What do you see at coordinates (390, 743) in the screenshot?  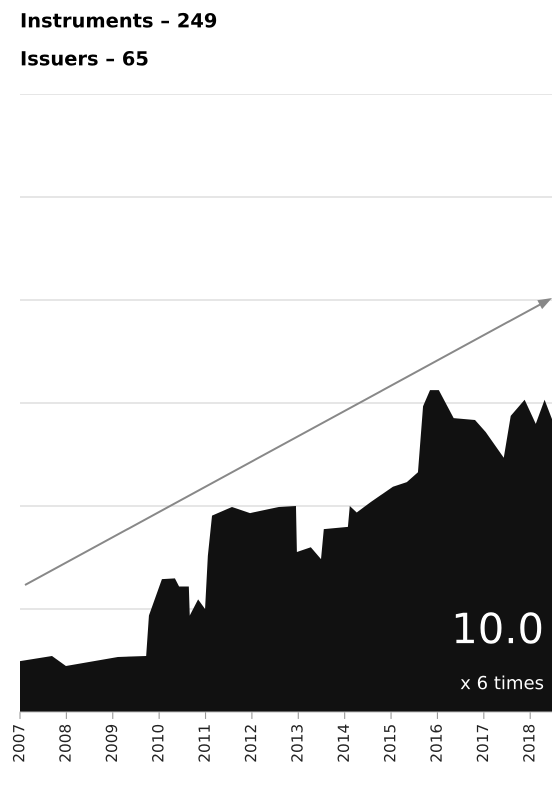 I see `x-tick-label: 2015` at bounding box center [390, 743].